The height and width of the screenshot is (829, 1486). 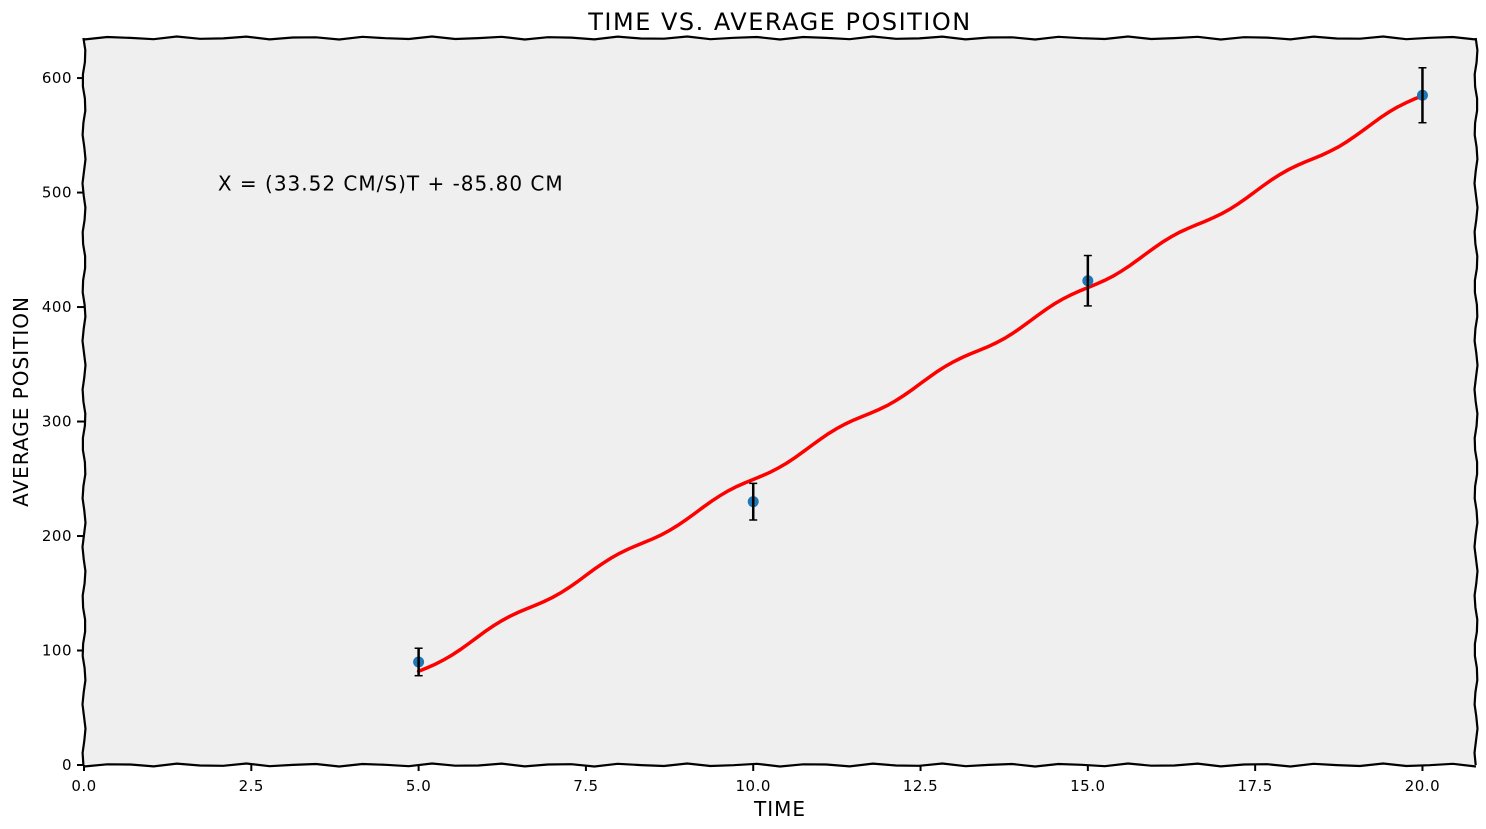 I want to click on x-axis-title: TIME, so click(x=779, y=809).